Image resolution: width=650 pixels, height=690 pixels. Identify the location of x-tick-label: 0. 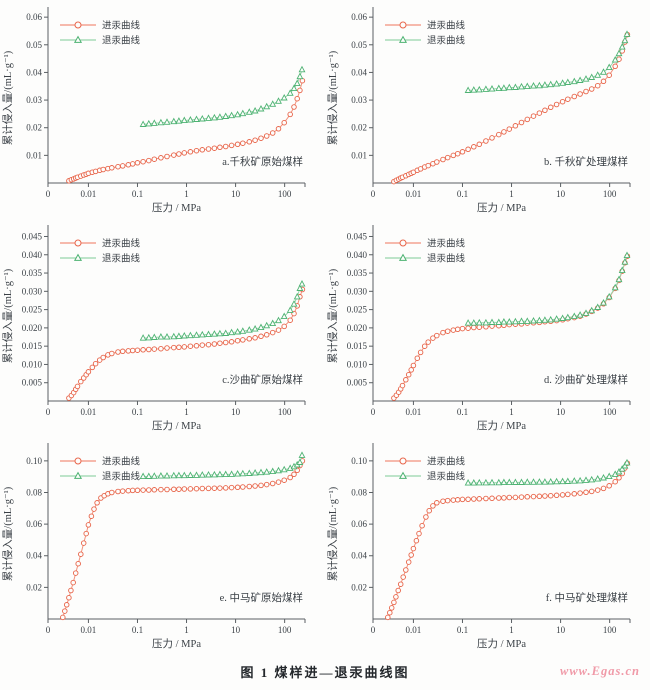
(48, 194).